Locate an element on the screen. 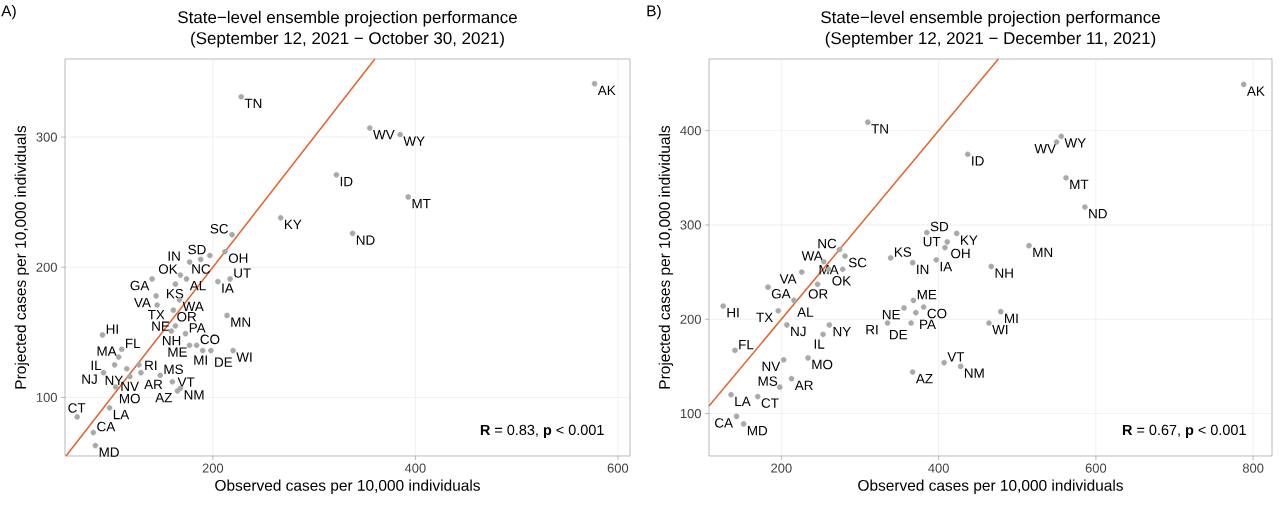 The width and height of the screenshot is (1280, 510). chart-title: State−level ensemble projection performance is located at coordinates (990, 18).